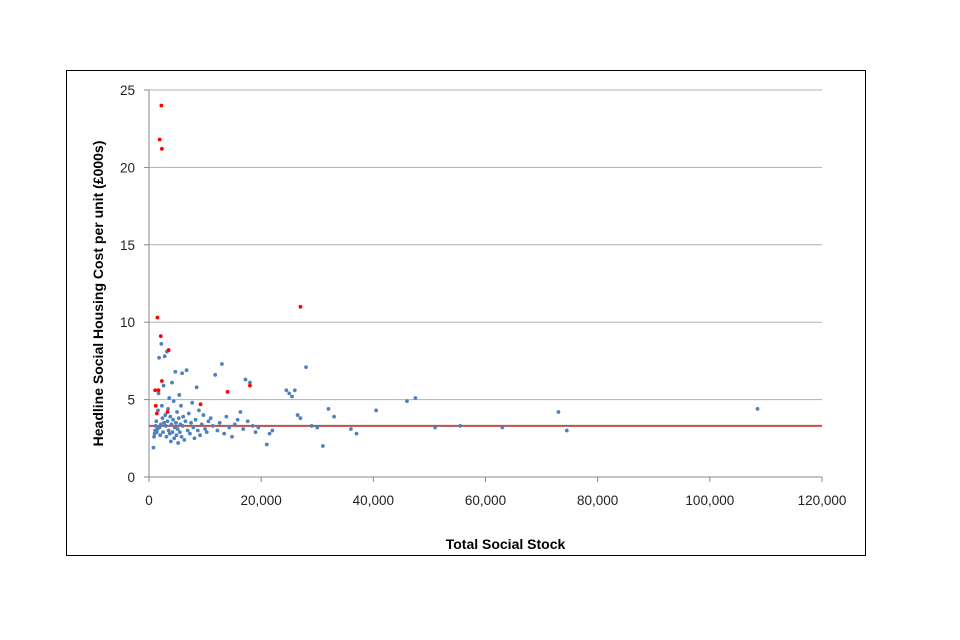 Image resolution: width=960 pixels, height=640 pixels. What do you see at coordinates (709, 500) in the screenshot?
I see `x-tick-label: 100,000` at bounding box center [709, 500].